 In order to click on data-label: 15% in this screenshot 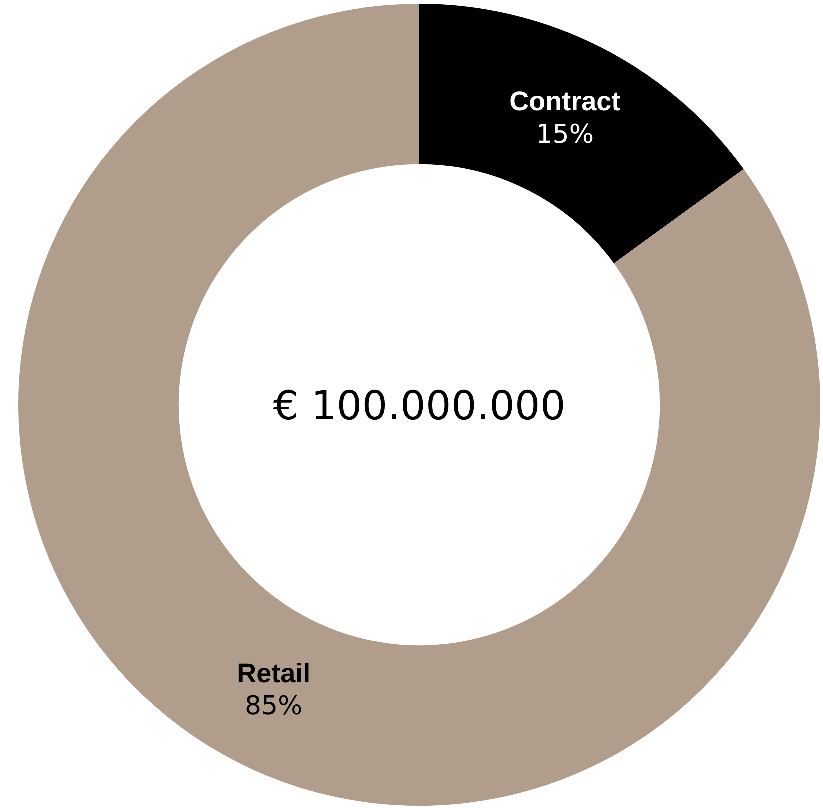, I will do `click(565, 135)`.